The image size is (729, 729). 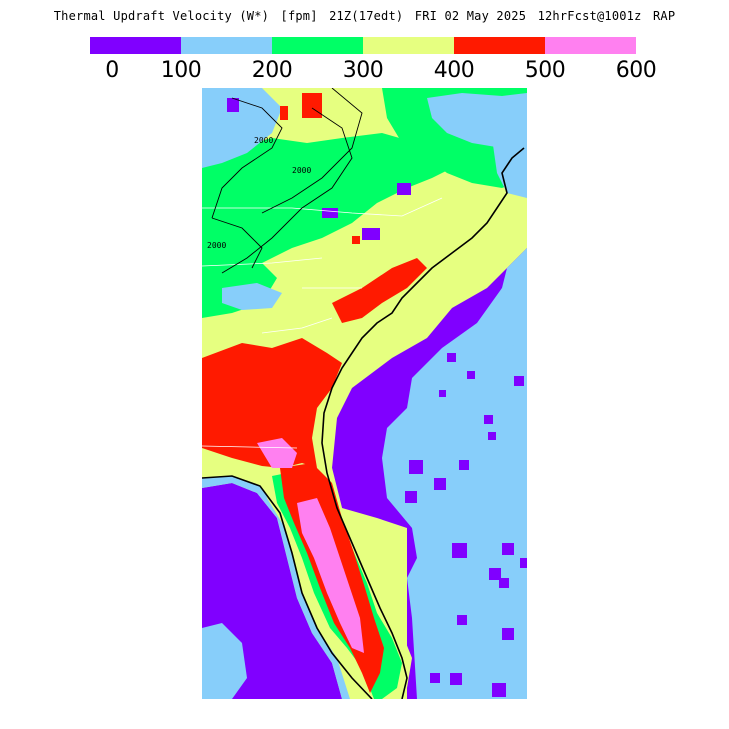 What do you see at coordinates (545, 70) in the screenshot?
I see `colorbar-tick: 500` at bounding box center [545, 70].